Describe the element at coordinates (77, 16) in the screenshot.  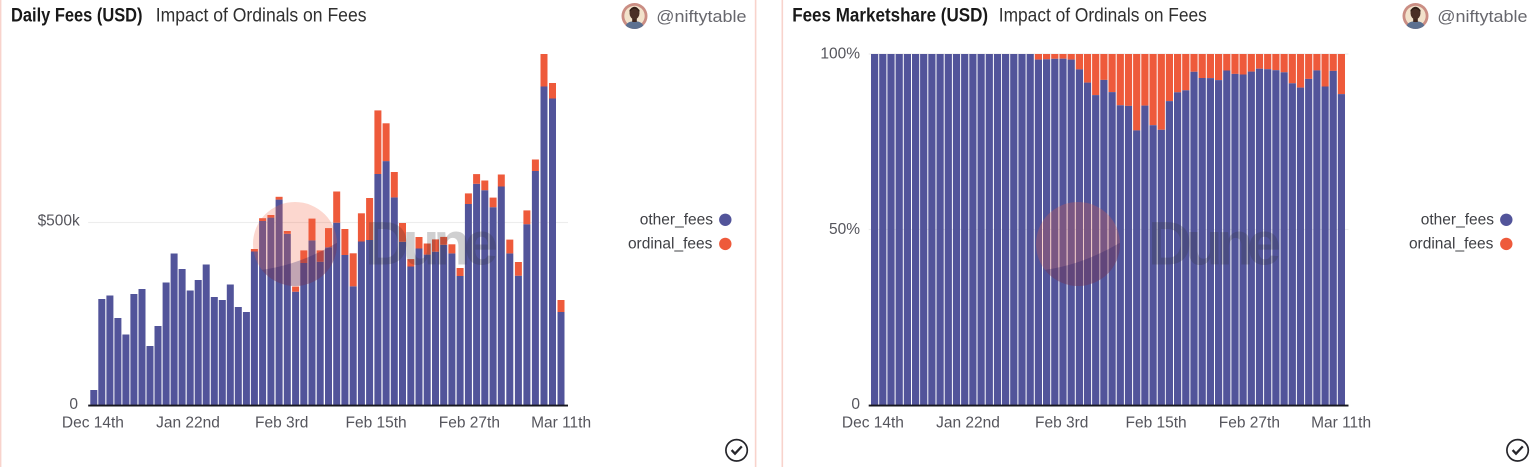
I see `svg-text: Daily Fees (USD)` at that location.